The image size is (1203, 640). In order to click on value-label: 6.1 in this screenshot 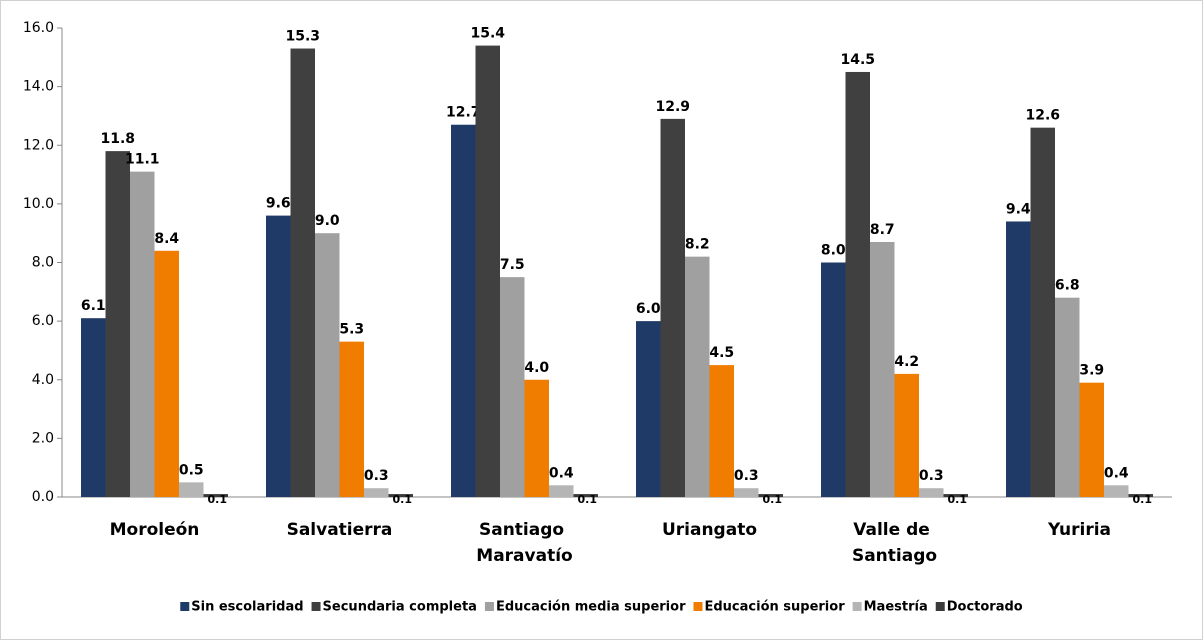, I will do `click(93, 306)`.